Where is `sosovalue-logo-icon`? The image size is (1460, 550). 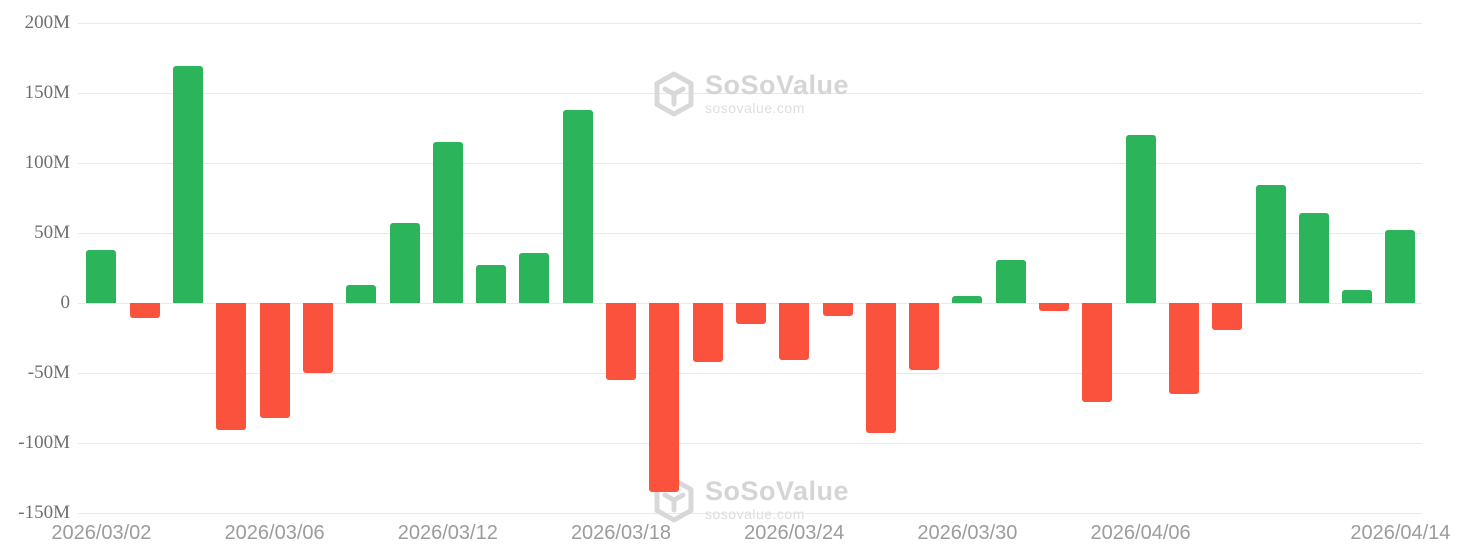 sosovalue-logo-icon is located at coordinates (674, 94).